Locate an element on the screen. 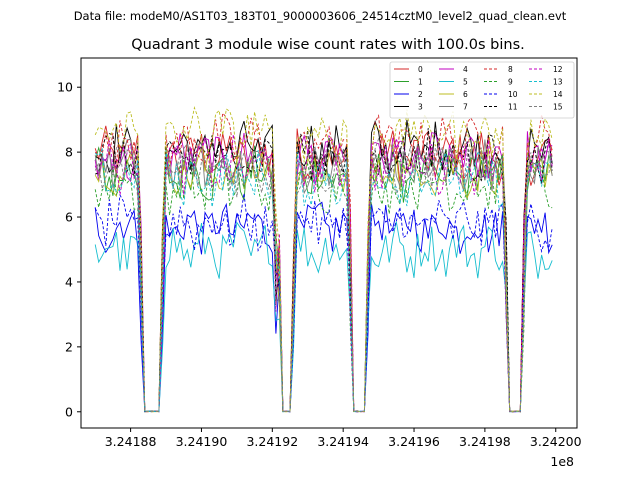 The height and width of the screenshot is (480, 640). x-tick-label: 3.24200 is located at coordinates (556, 441).